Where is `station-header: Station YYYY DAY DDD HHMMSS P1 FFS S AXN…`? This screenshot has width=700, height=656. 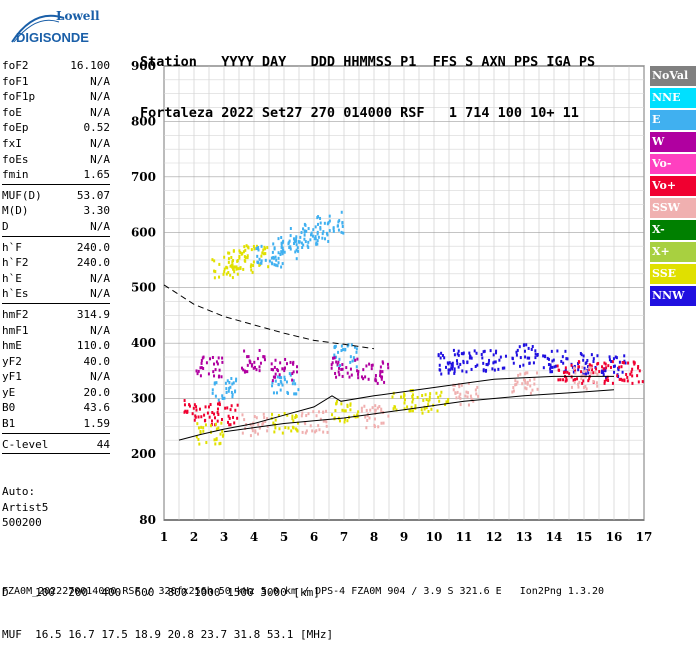
station-header: Station YYYY DAY DDD HHMMSS P1 FFS S AXN… is located at coordinates (367, 79).